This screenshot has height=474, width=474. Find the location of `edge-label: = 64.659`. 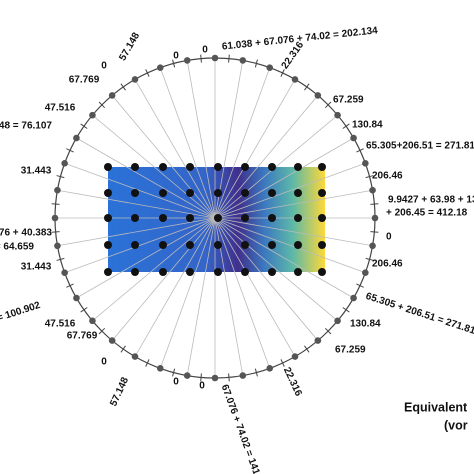

edge-label: = 64.659 is located at coordinates (17, 247).